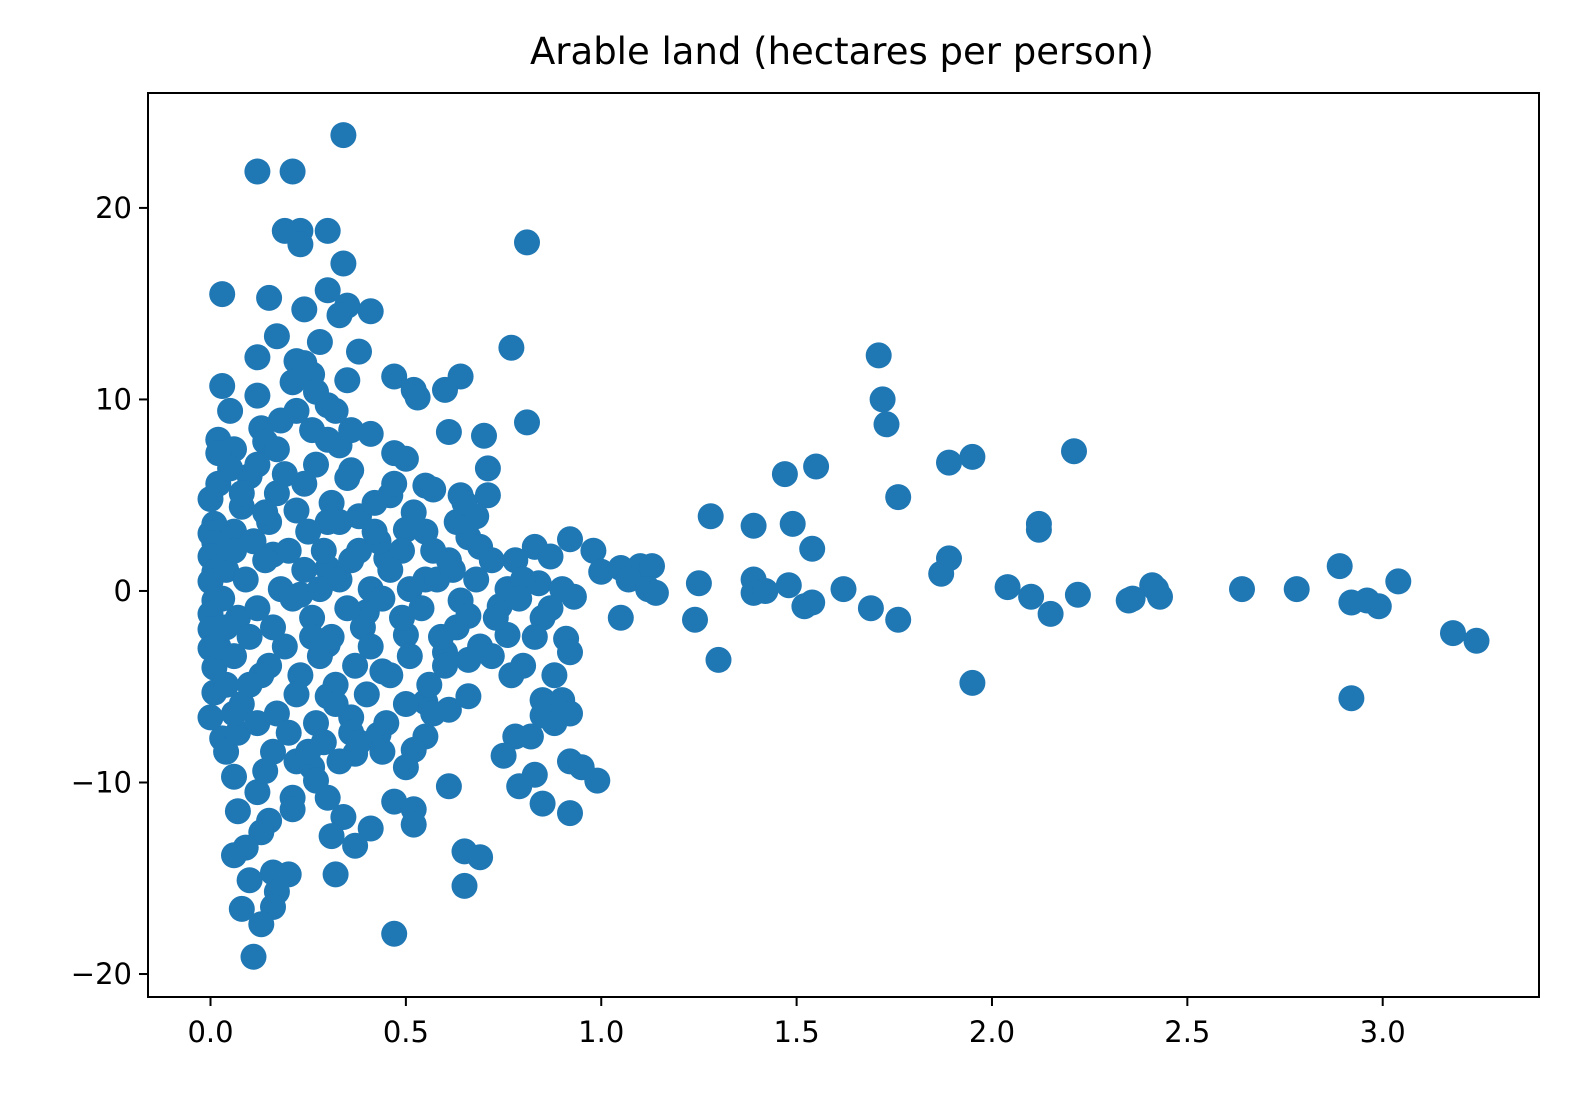  Describe the element at coordinates (113, 208) in the screenshot. I see `y-tick-label: 20` at that location.